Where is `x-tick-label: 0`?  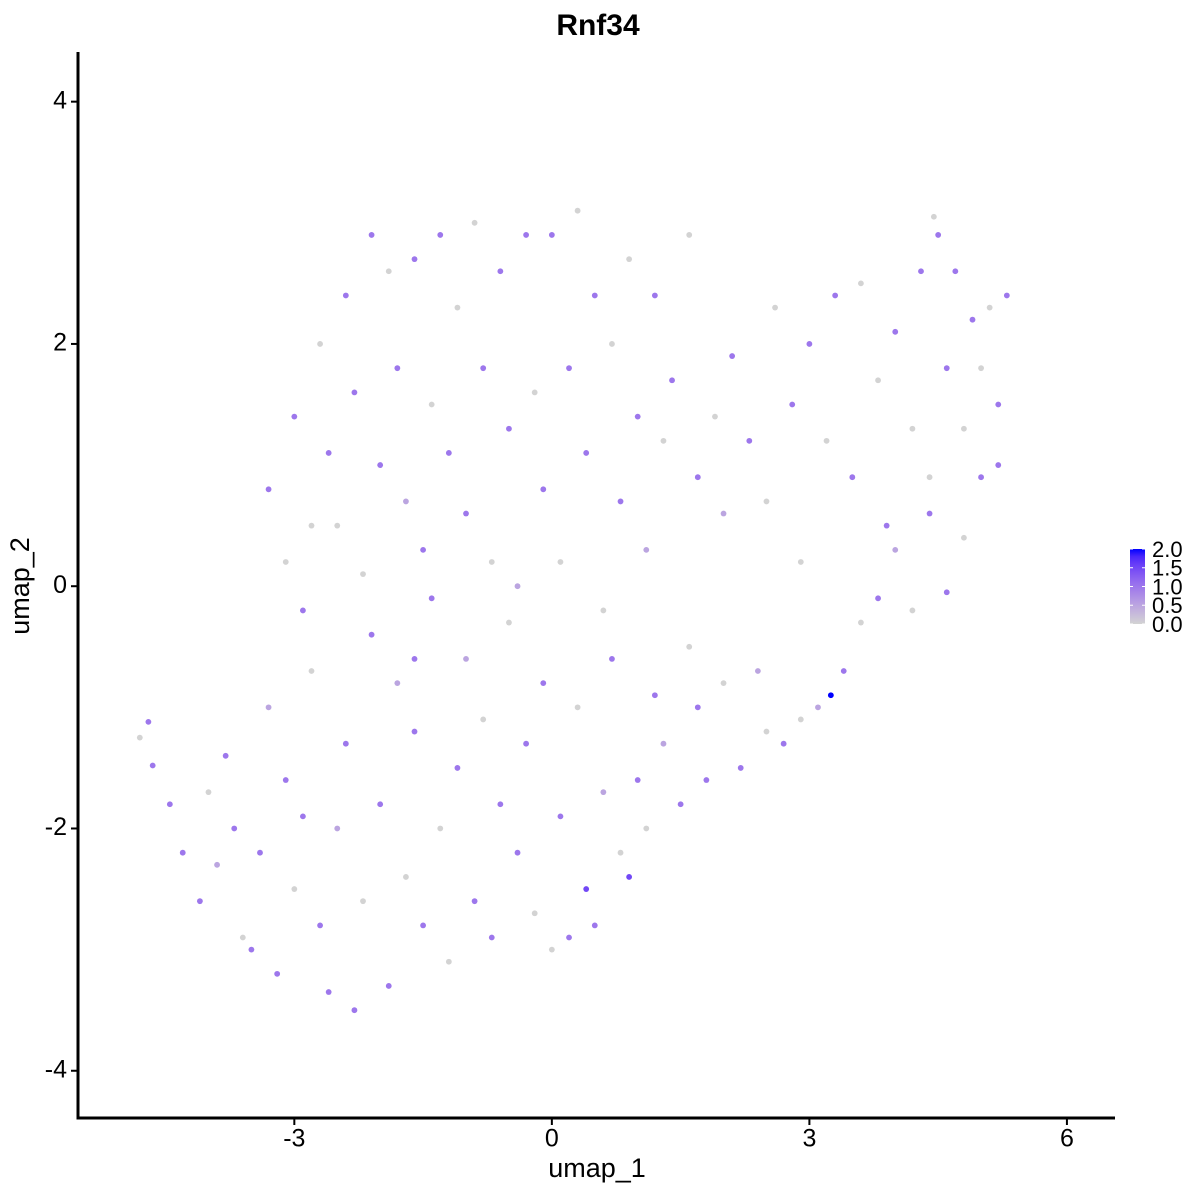 x-tick-label: 0 is located at coordinates (552, 1139).